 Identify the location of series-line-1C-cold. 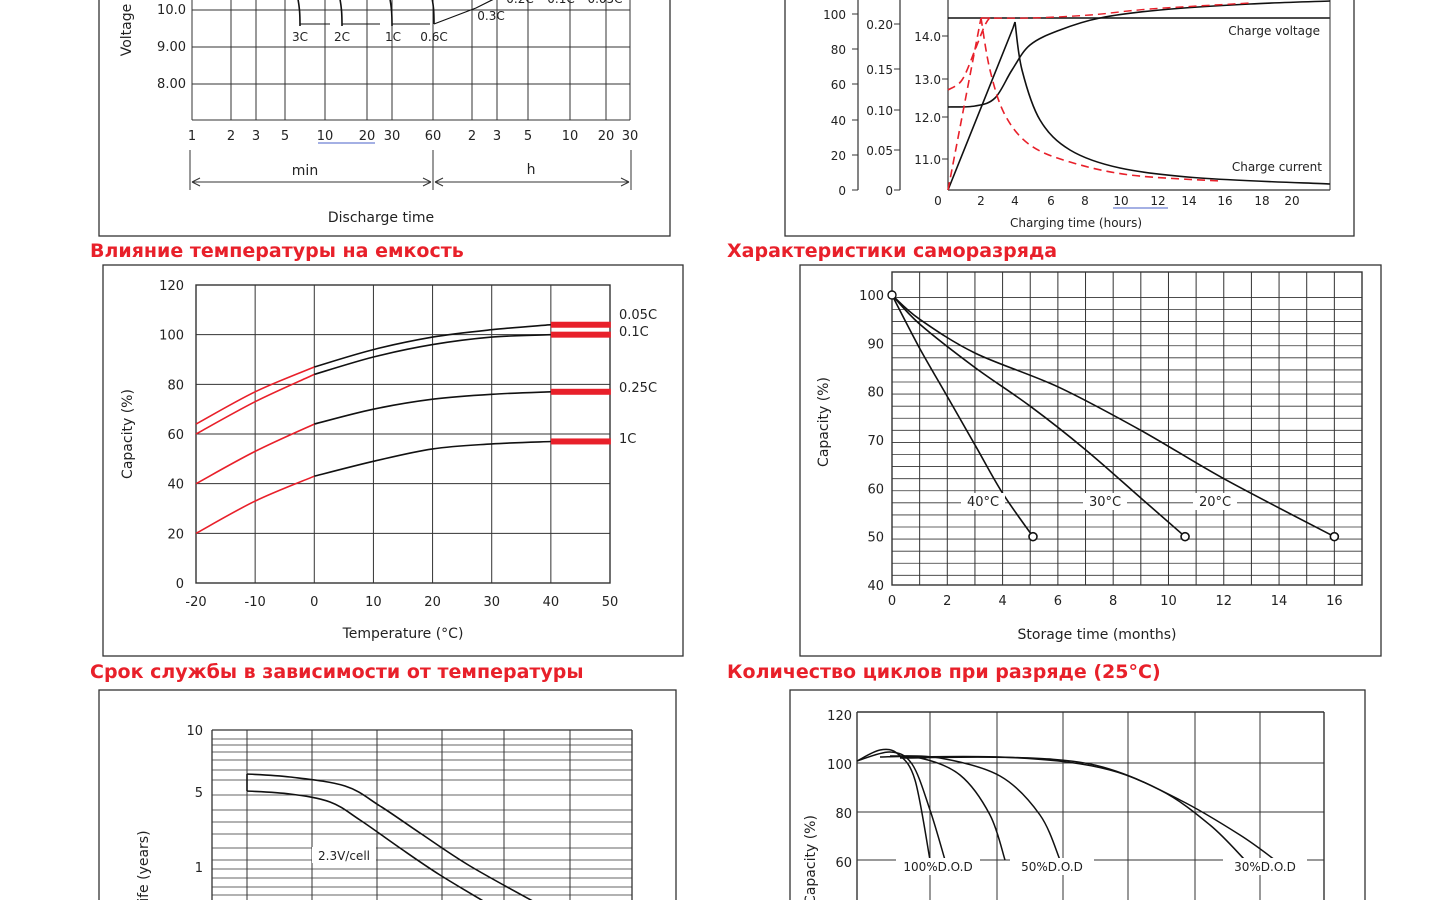
(255, 505).